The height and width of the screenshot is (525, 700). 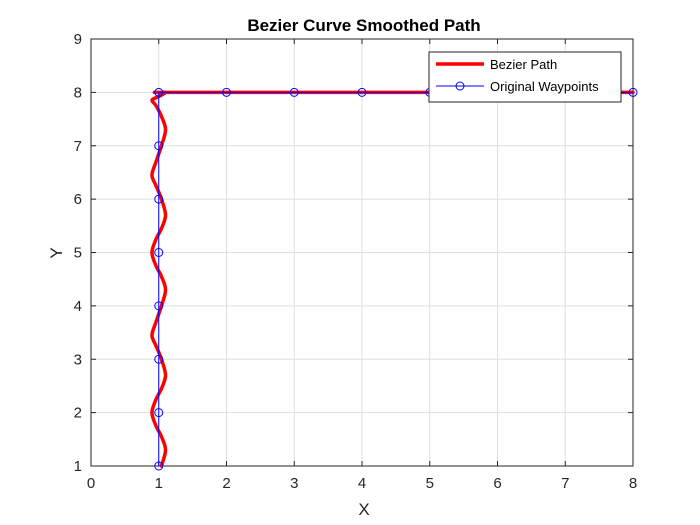 What do you see at coordinates (497, 483) in the screenshot?
I see `x-tick-label: 6` at bounding box center [497, 483].